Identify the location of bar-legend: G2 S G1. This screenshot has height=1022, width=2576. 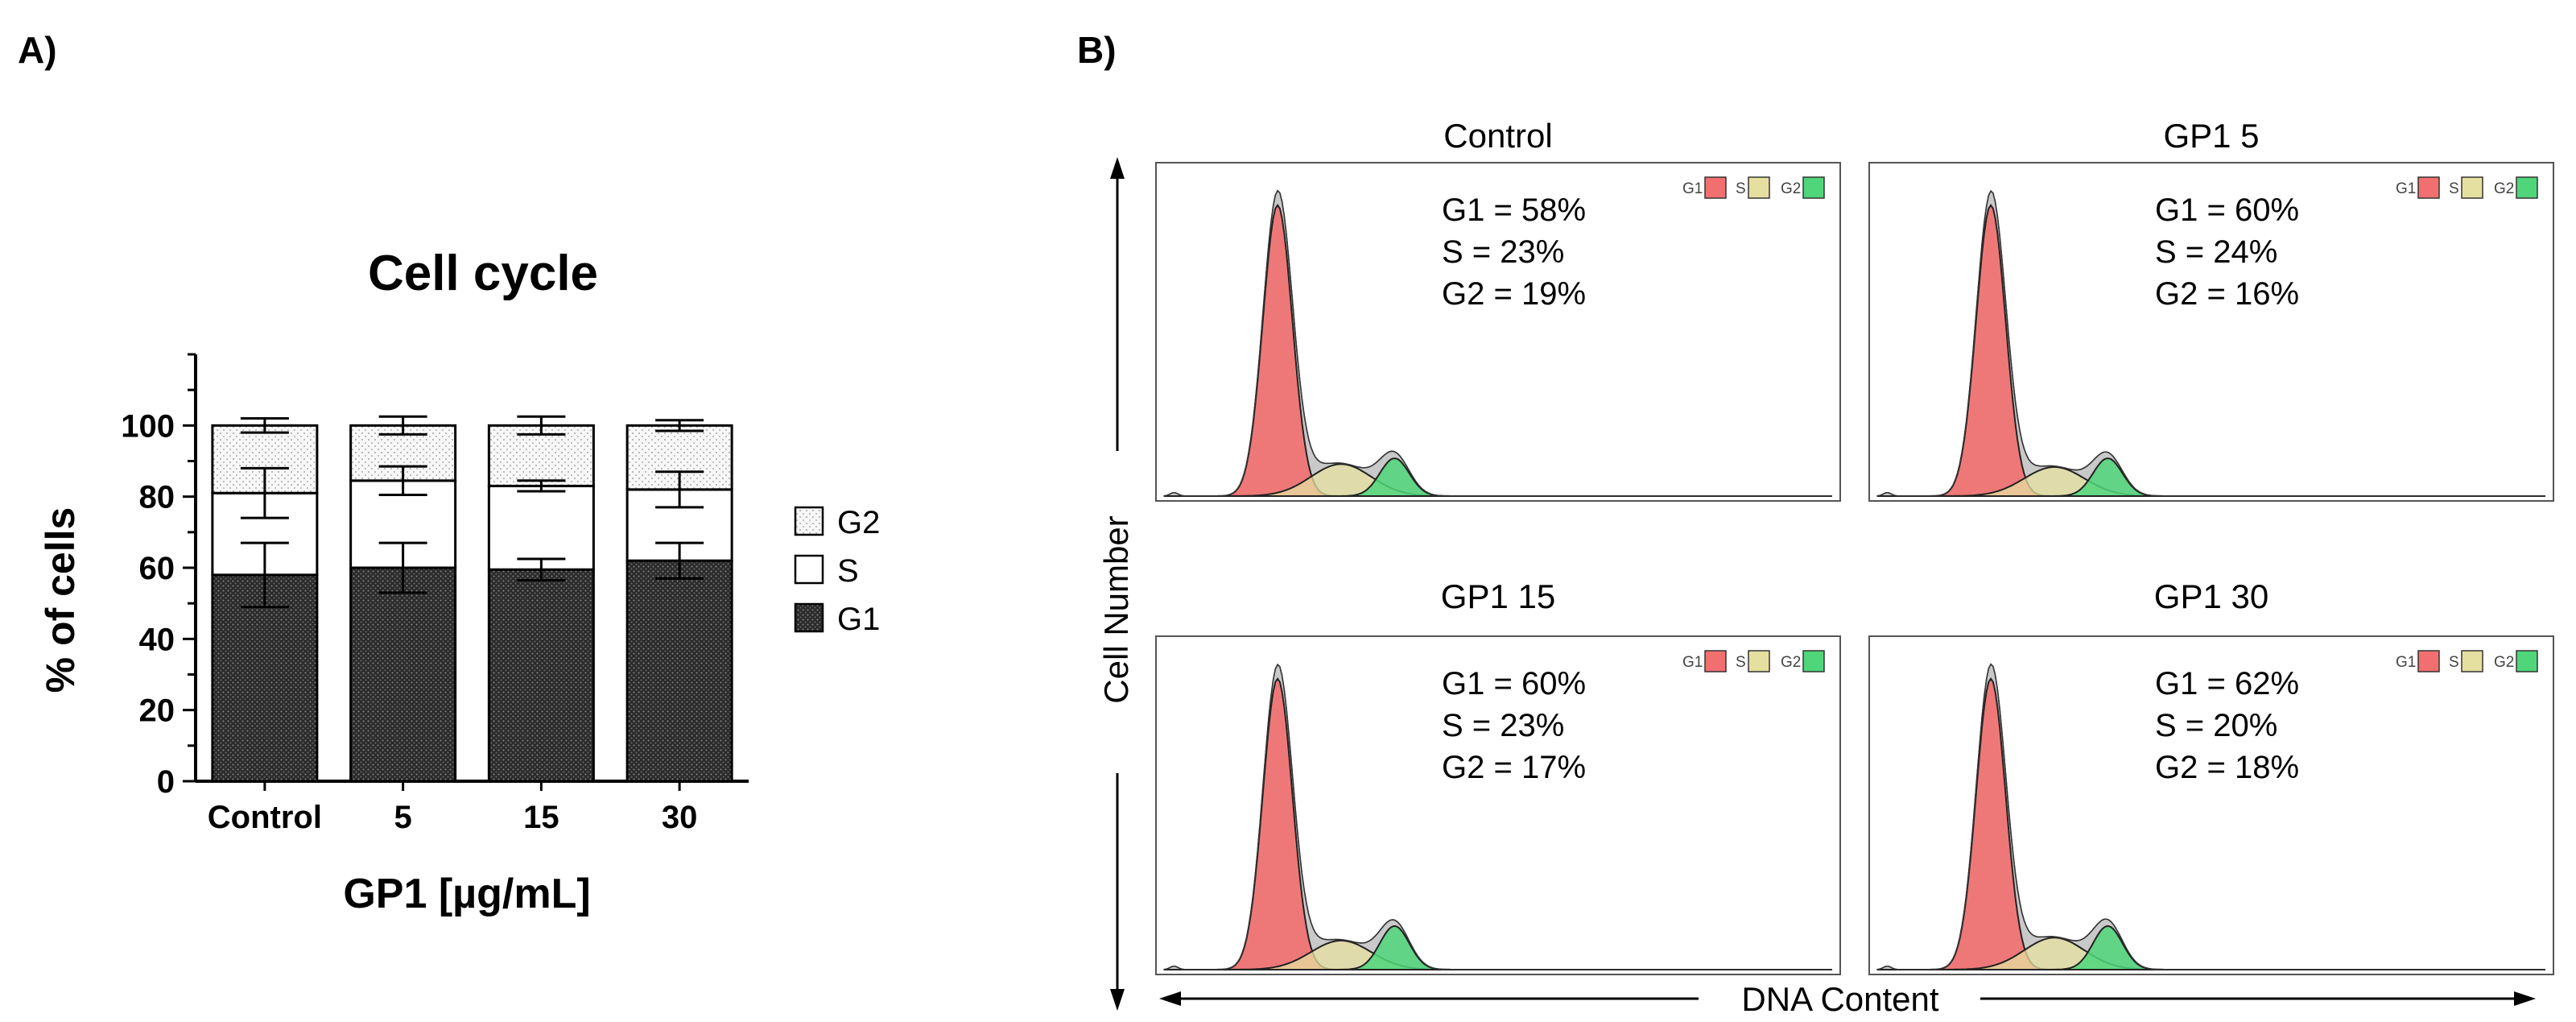
(837, 571).